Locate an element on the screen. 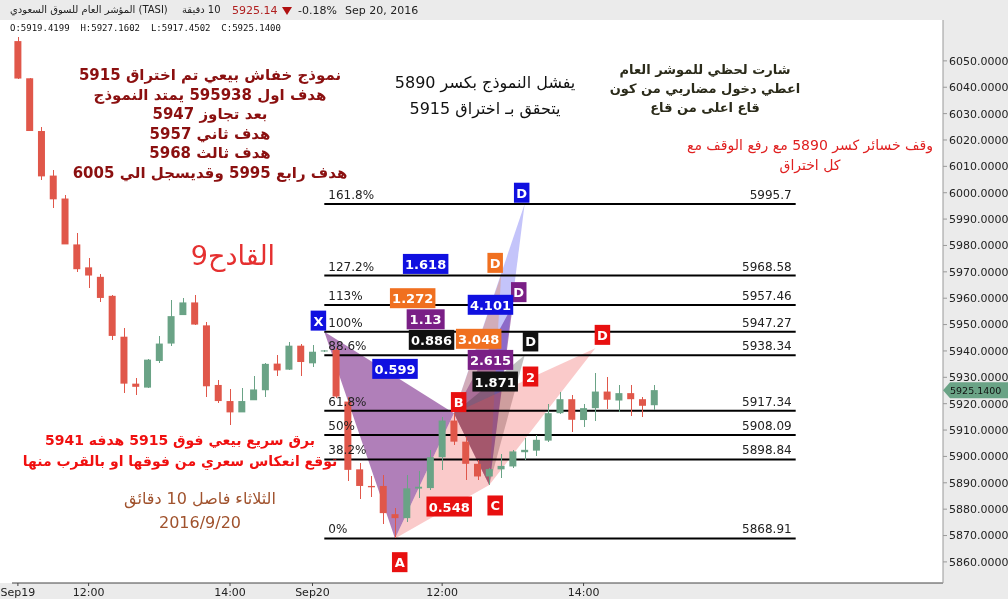 This screenshot has width=1008, height=599. ref-line-label: 5995.7 is located at coordinates (770, 195).